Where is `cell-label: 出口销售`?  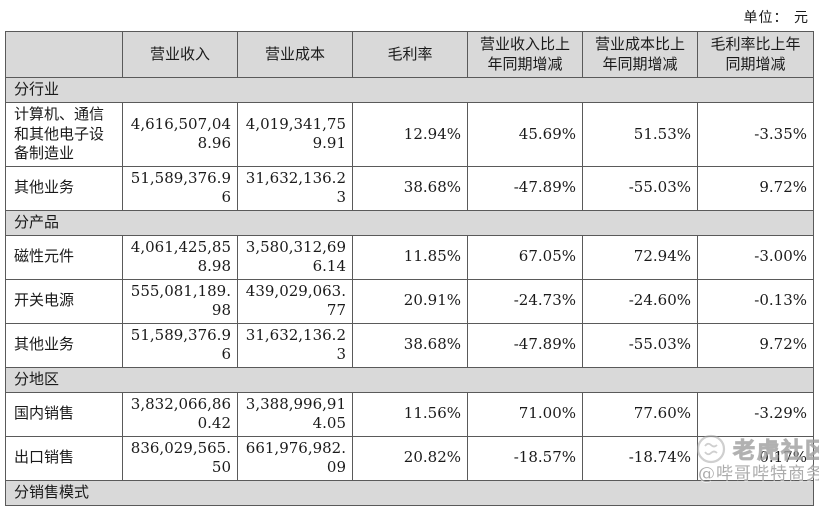 cell-label: 出口销售 is located at coordinates (64, 458).